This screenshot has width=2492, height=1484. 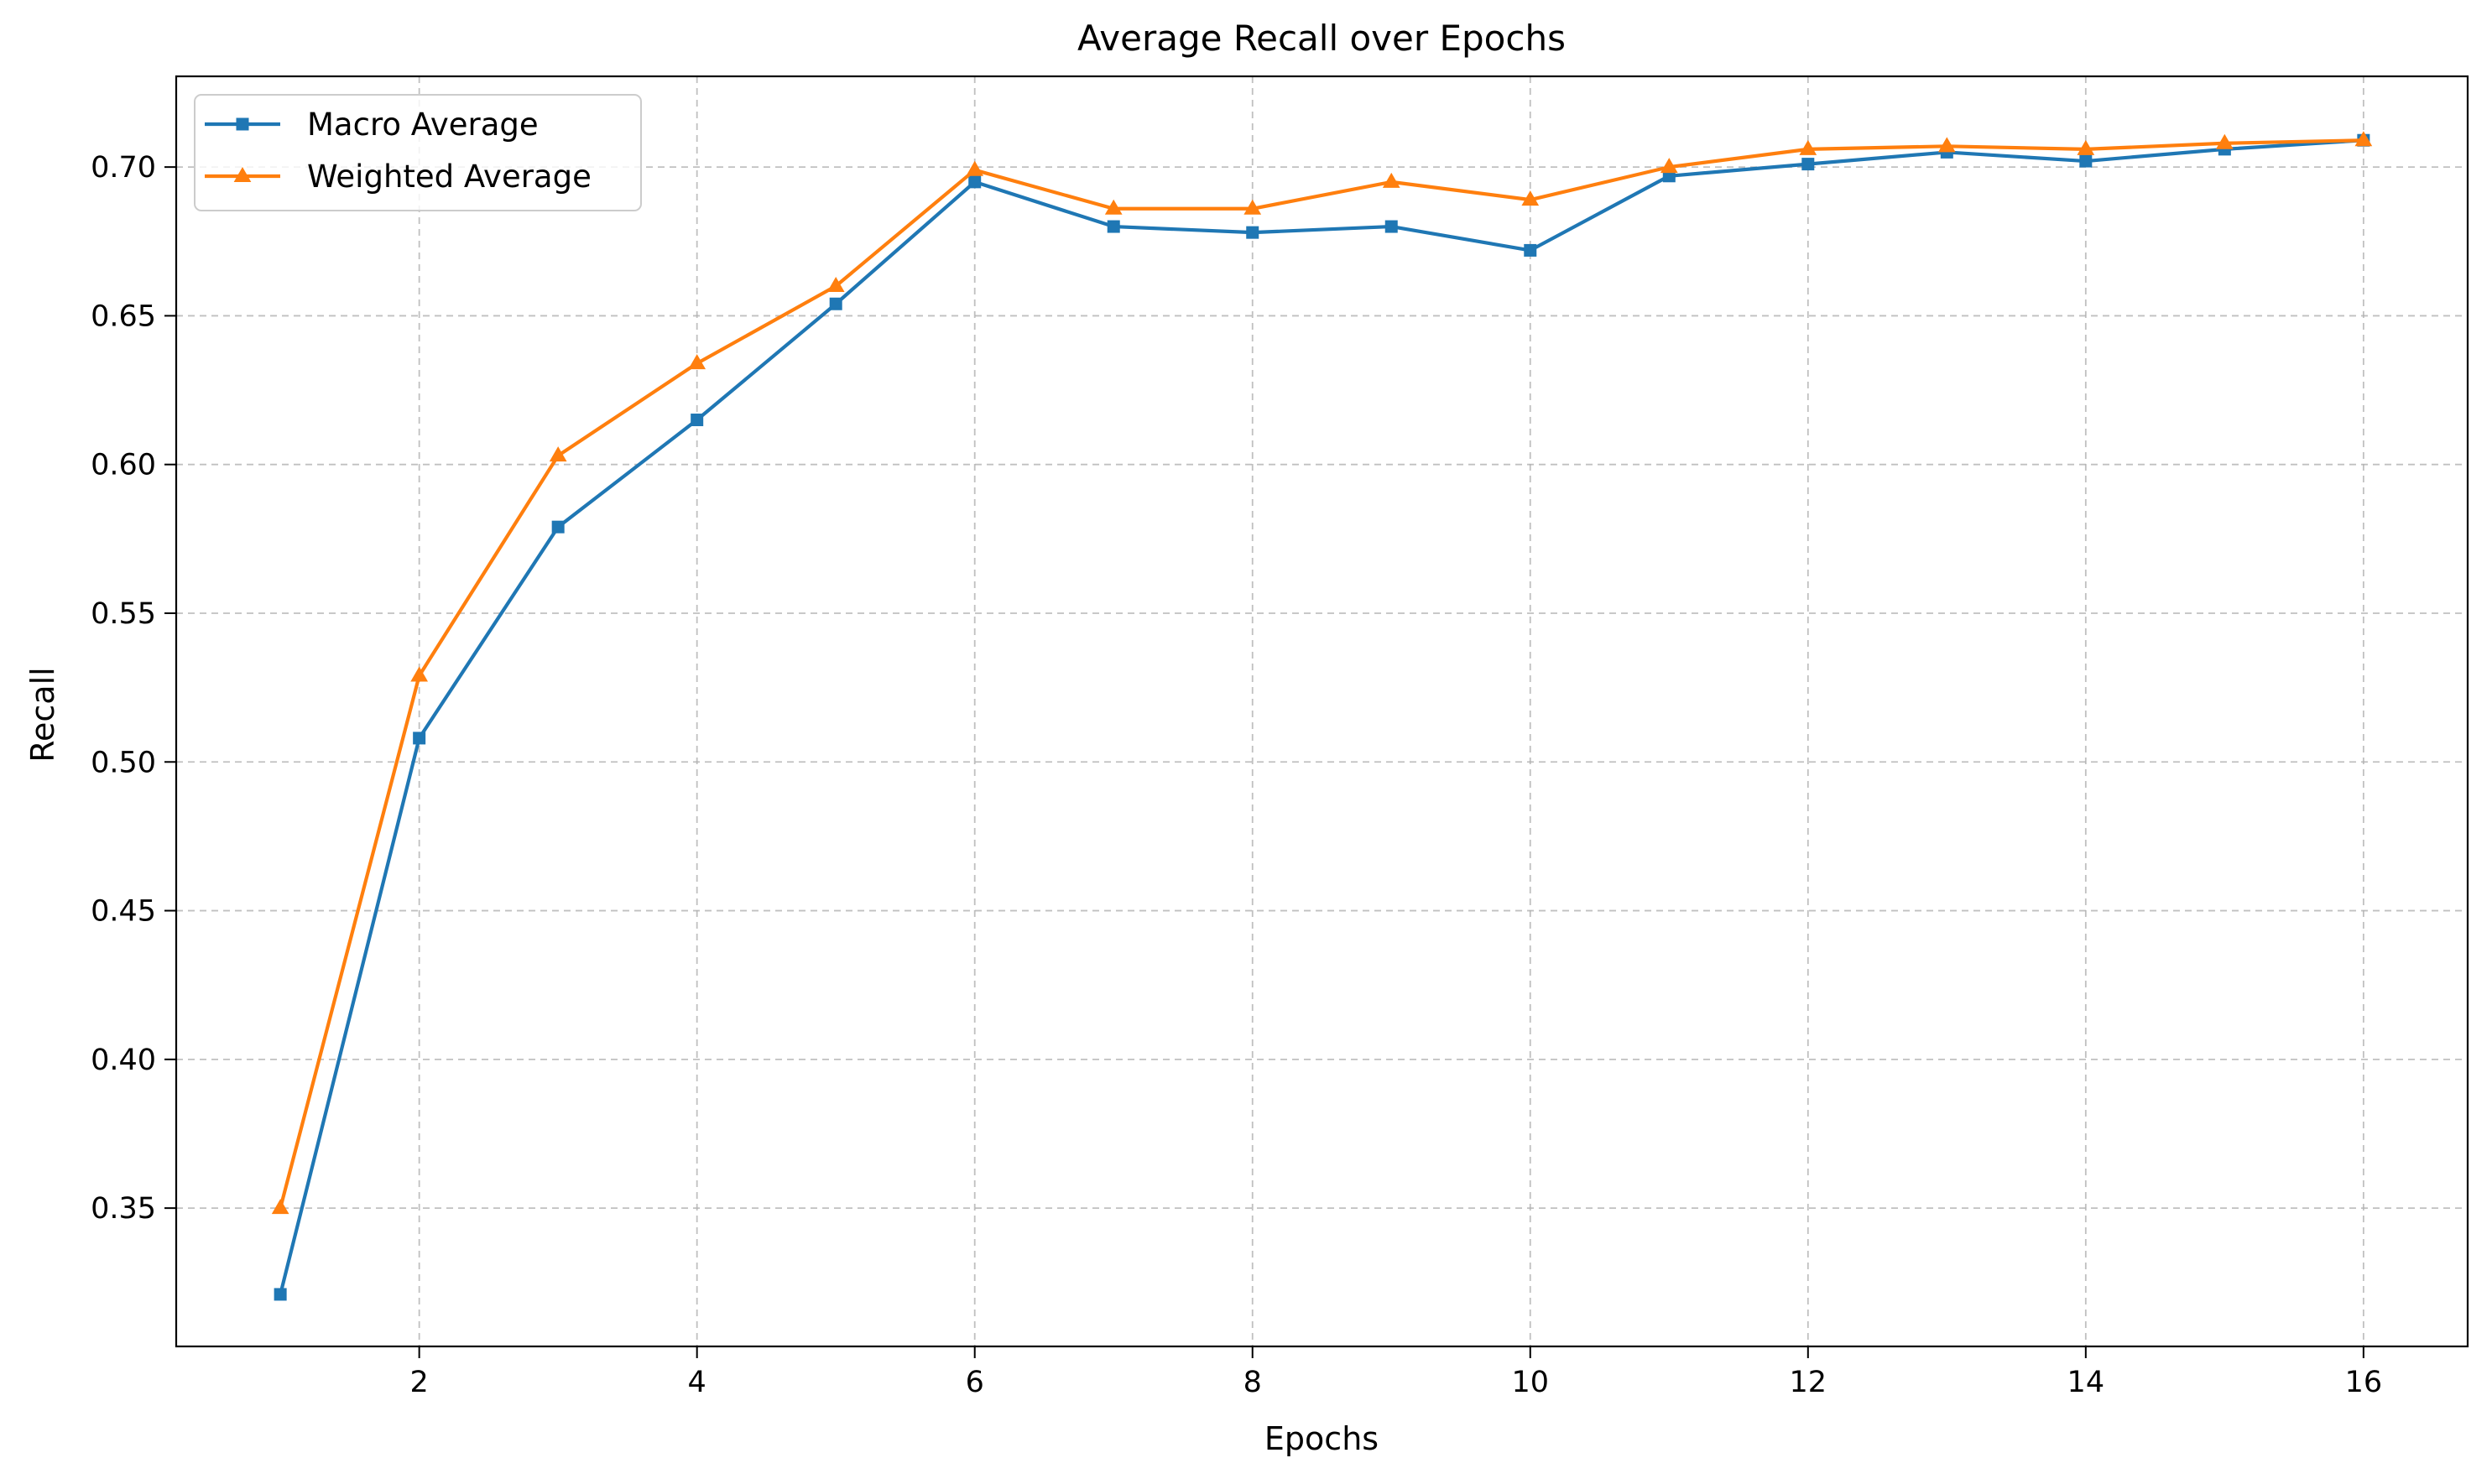 I want to click on y-axis: 0.35 0.40 0.45 0.50 0.55 0.60 0.65 0.70, so click(x=133, y=688).